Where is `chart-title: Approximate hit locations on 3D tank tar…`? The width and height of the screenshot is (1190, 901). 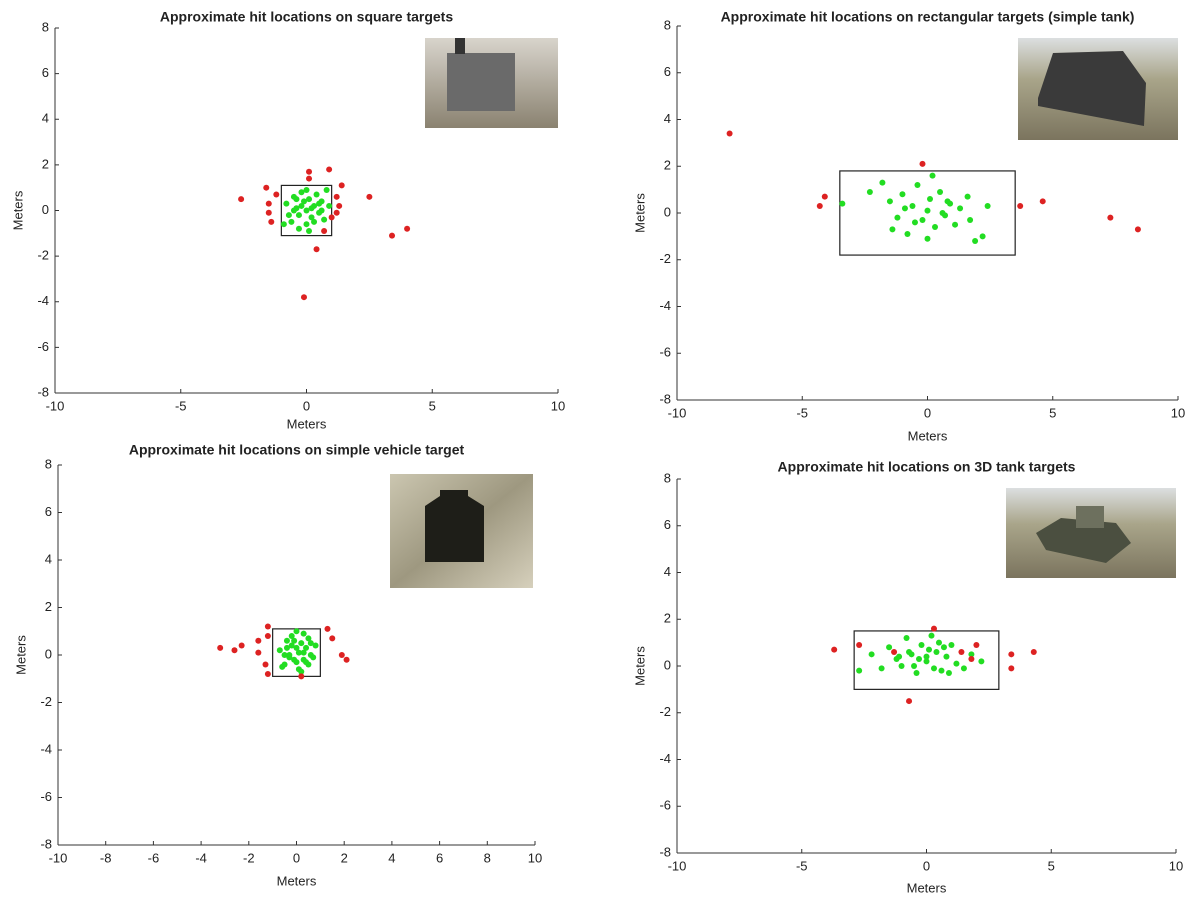
chart-title: Approximate hit locations on 3D tank tar… is located at coordinates (927, 467).